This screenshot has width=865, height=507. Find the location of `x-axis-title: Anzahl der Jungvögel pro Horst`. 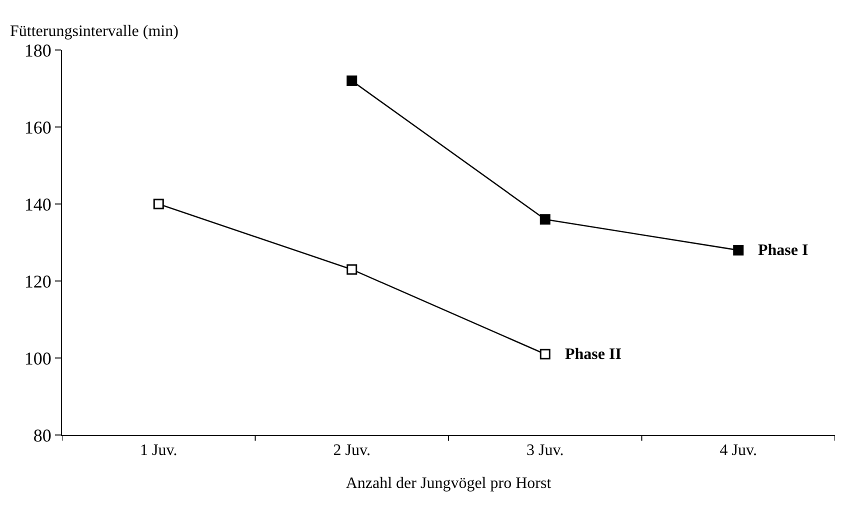

x-axis-title: Anzahl der Jungvögel pro Horst is located at coordinates (449, 483).